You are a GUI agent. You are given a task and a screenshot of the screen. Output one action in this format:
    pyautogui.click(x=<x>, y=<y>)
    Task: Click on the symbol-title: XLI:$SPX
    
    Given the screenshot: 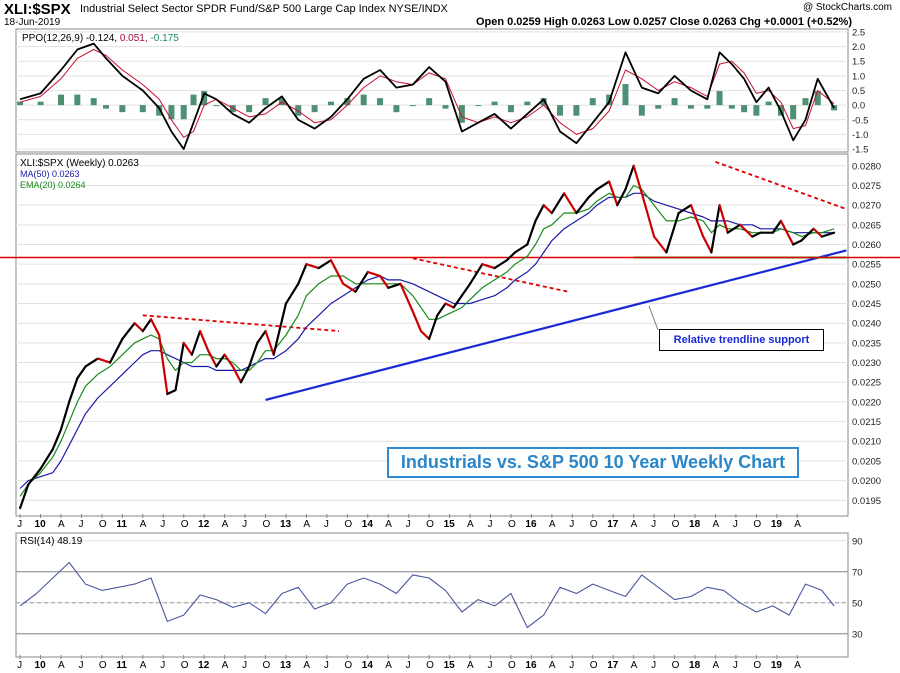 What is the action you would take?
    pyautogui.click(x=37, y=9)
    